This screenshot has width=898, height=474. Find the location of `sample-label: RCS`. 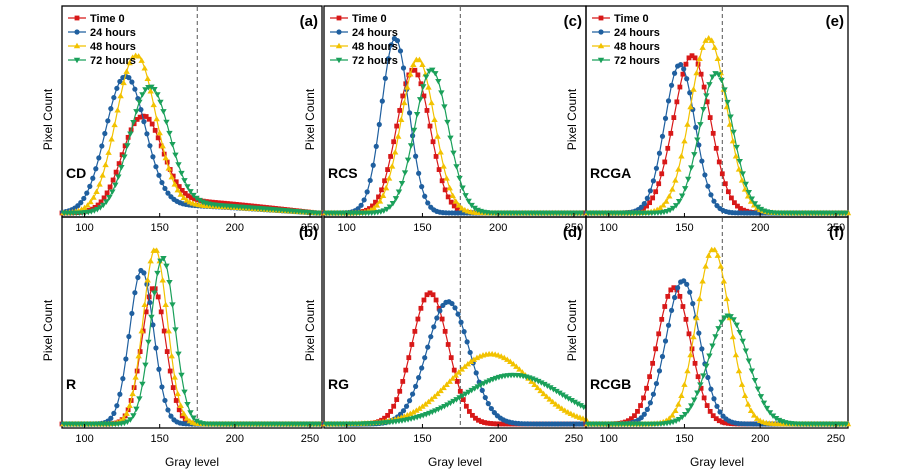

sample-label: RCS is located at coordinates (343, 173).